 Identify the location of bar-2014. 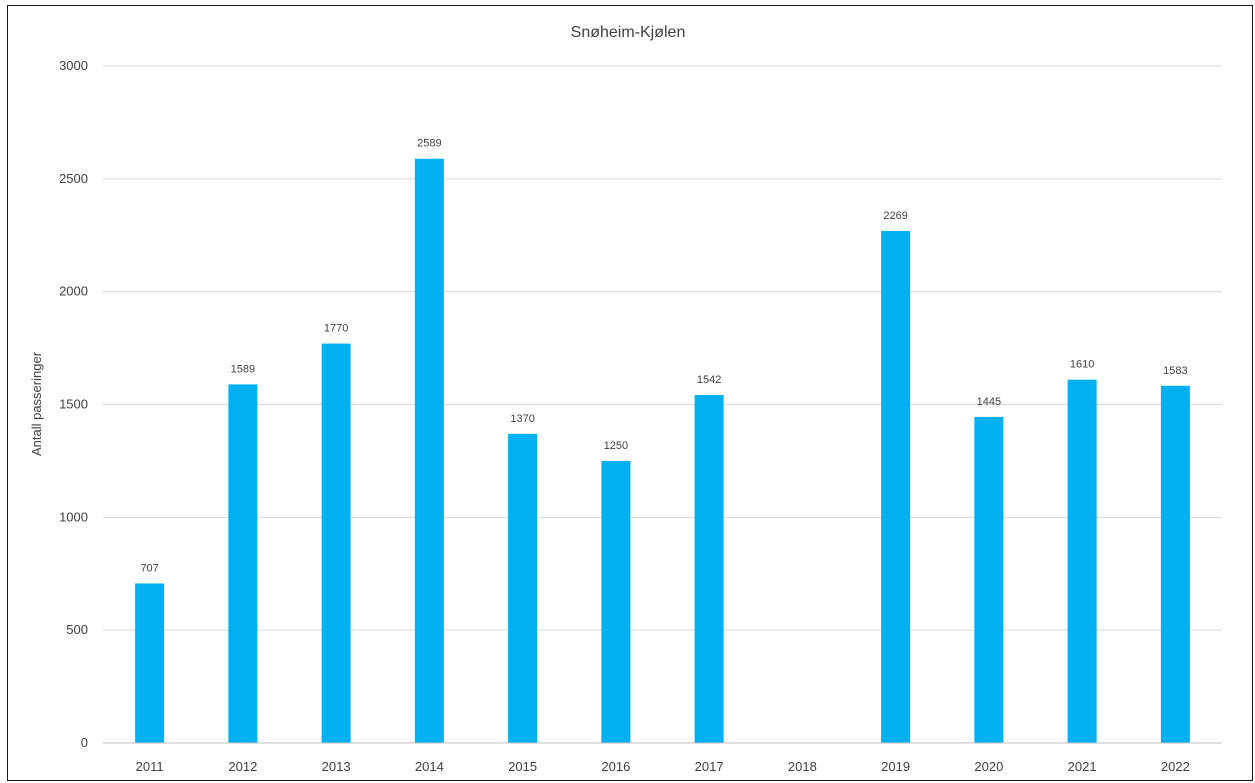
(429, 450).